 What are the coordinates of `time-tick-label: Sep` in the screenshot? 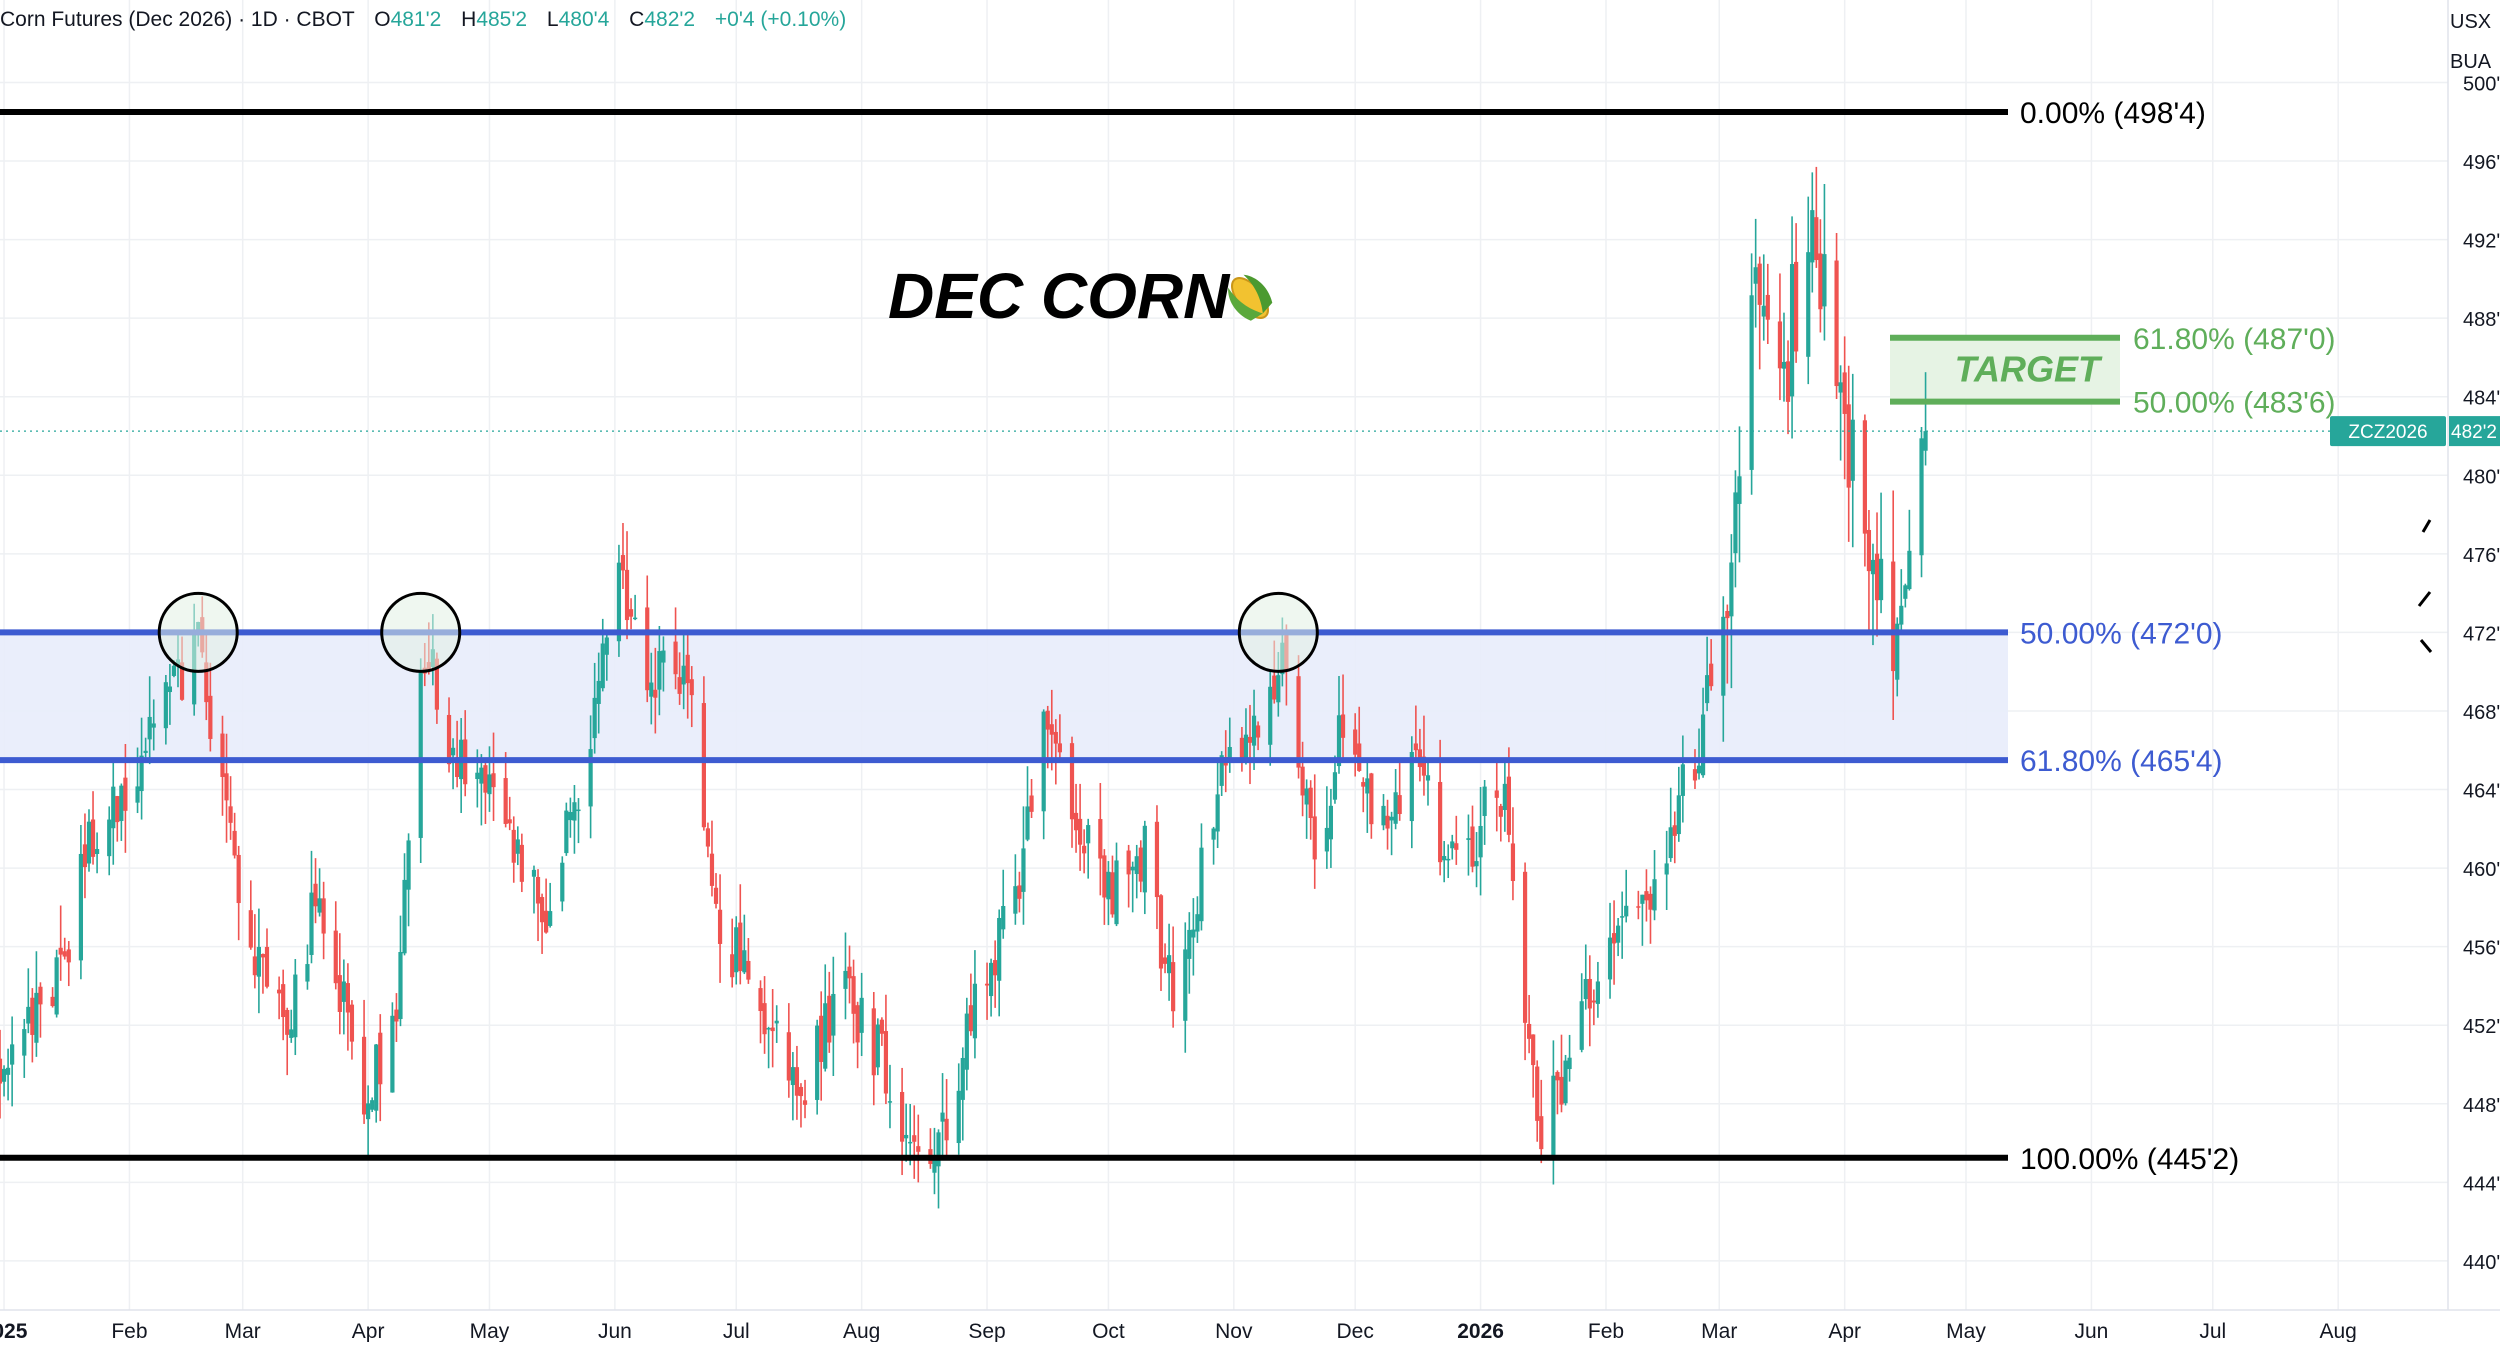 It's located at (986, 1331).